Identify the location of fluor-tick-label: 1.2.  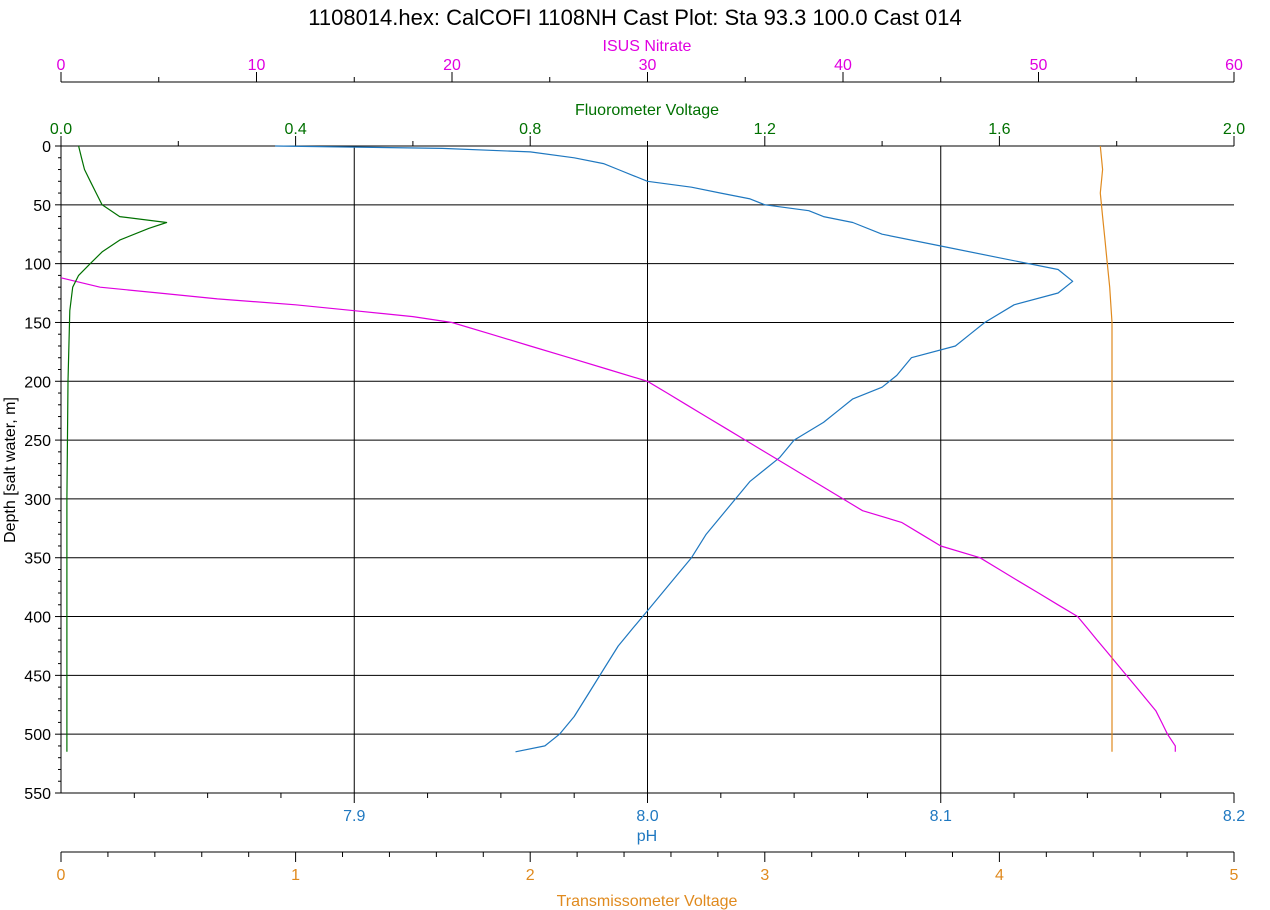
(765, 129).